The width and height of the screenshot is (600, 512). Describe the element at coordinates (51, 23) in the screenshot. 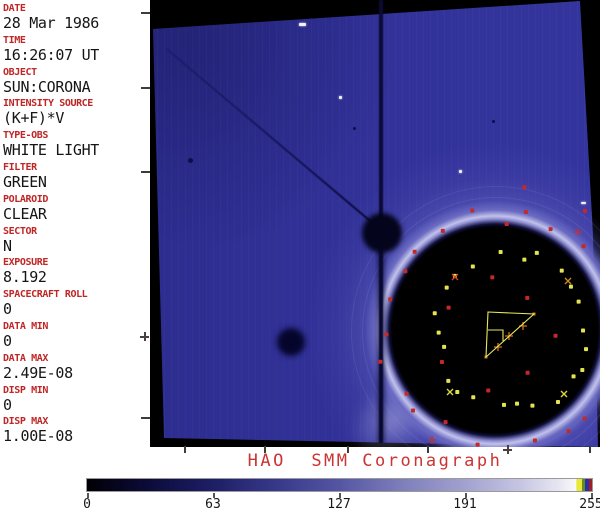

I see `field-value: 28 Mar 1986` at that location.